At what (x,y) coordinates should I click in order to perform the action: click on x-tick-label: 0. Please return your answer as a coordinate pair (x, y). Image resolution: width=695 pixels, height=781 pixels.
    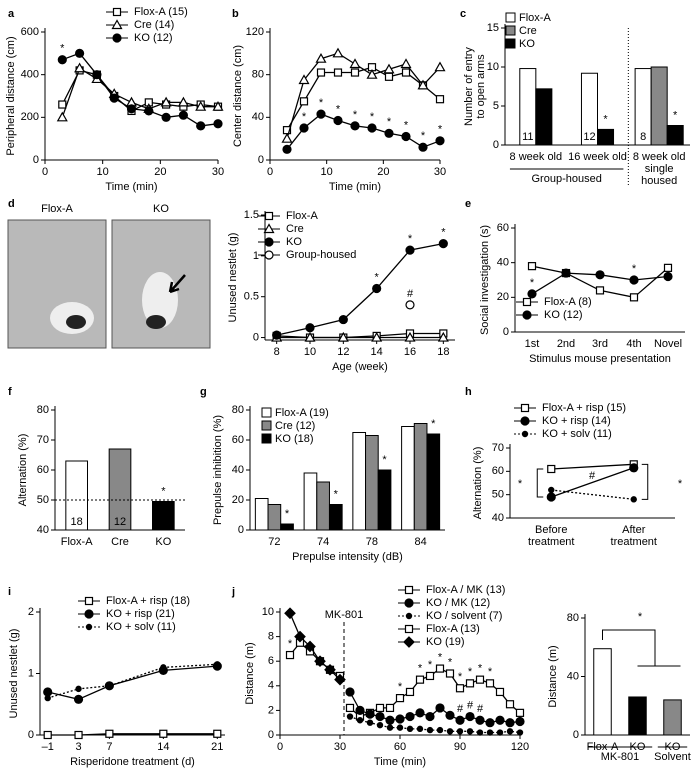
    Looking at the image, I should click on (45, 172).